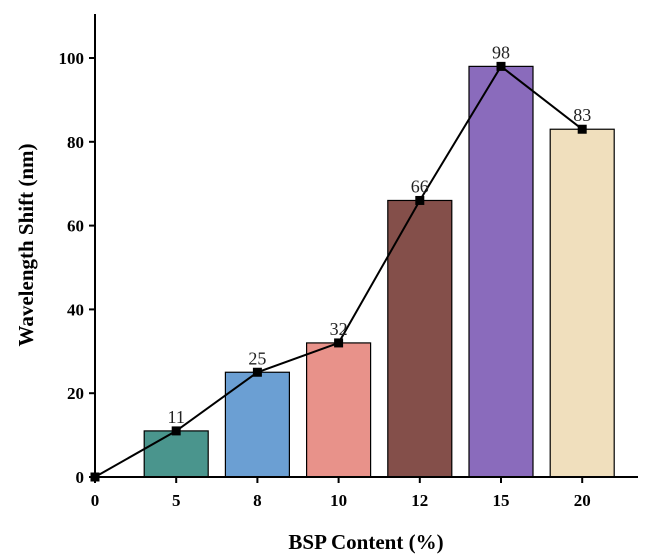  I want to click on x-tick-label: 0, so click(95, 500).